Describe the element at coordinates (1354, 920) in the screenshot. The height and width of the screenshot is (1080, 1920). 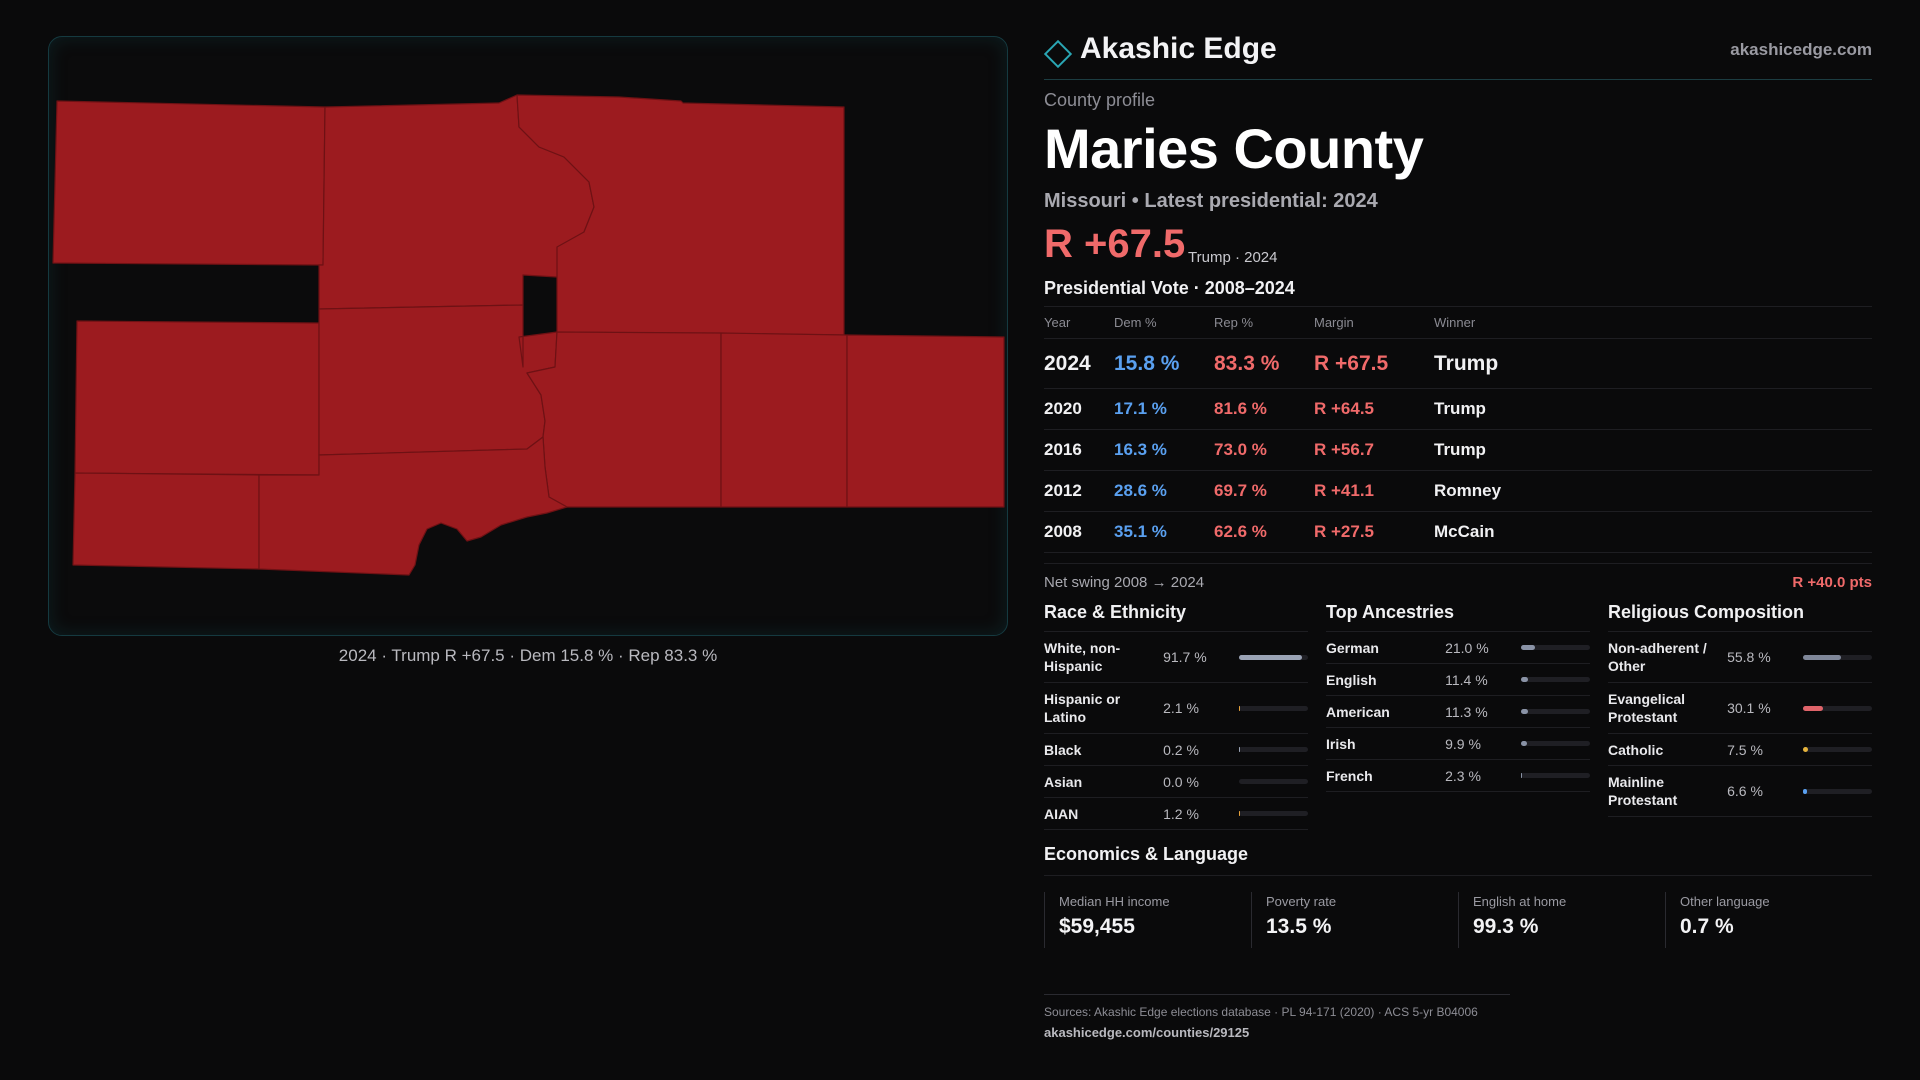
I see `stat-cell: Poverty rate 13.5 %` at that location.